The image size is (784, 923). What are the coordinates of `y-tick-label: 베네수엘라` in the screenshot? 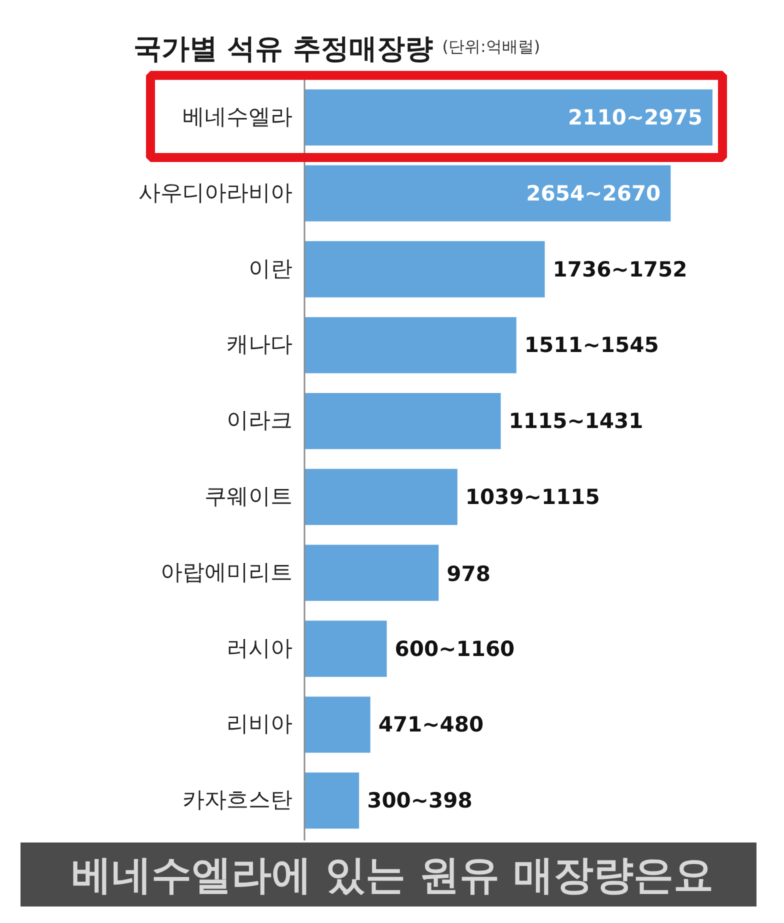 It's located at (237, 117).